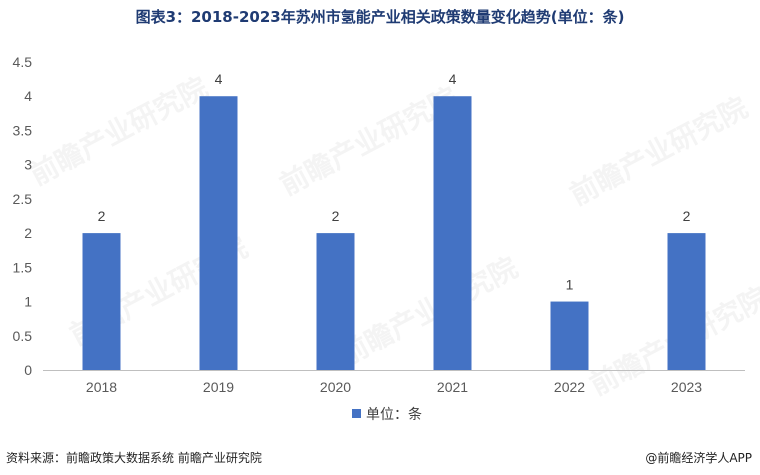 The height and width of the screenshot is (475, 760). Describe the element at coordinates (23, 62) in the screenshot. I see `y-tick-label: 4.5` at that location.